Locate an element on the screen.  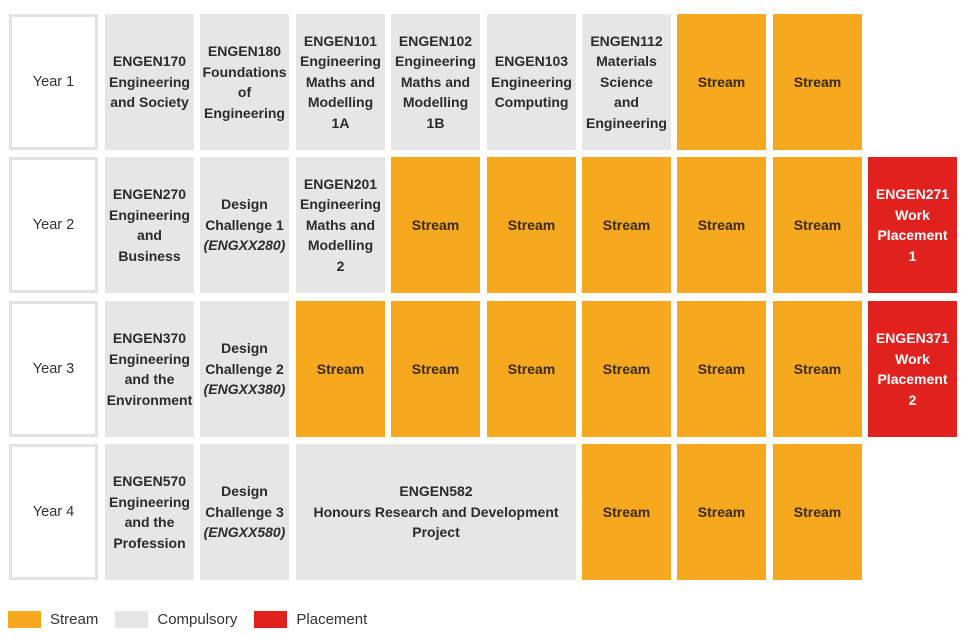
course-cell-text-line: and the is located at coordinates (149, 522).